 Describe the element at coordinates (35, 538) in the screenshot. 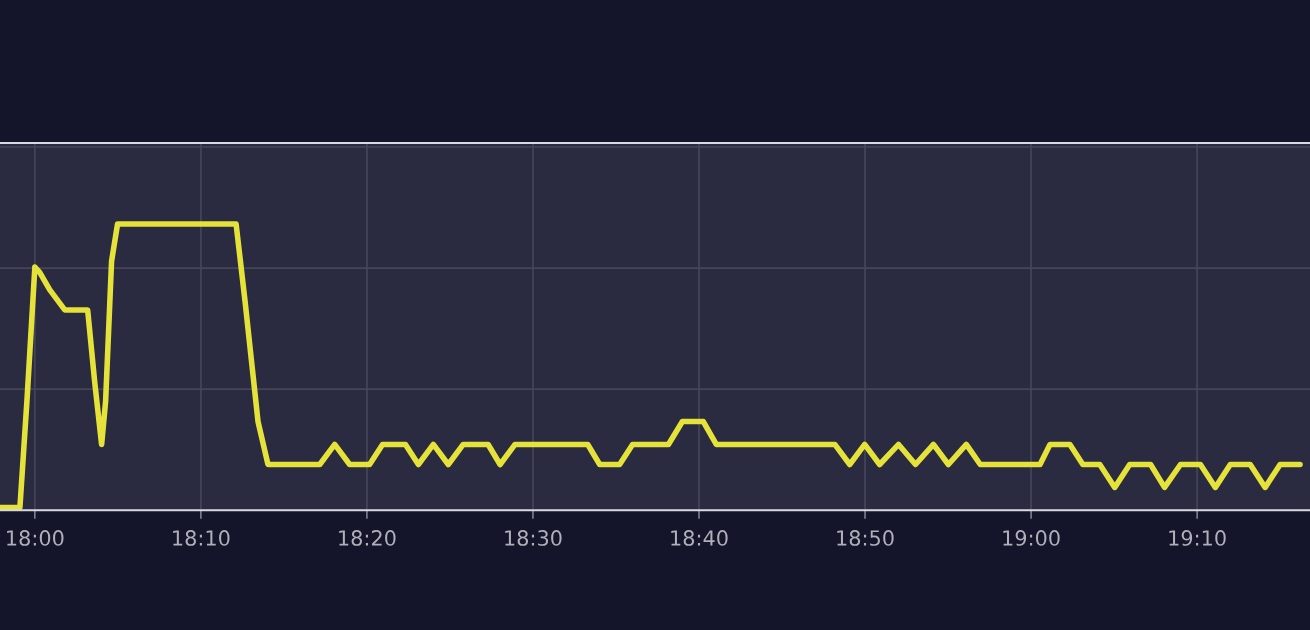

I see `x-tick-label: 18:00` at that location.